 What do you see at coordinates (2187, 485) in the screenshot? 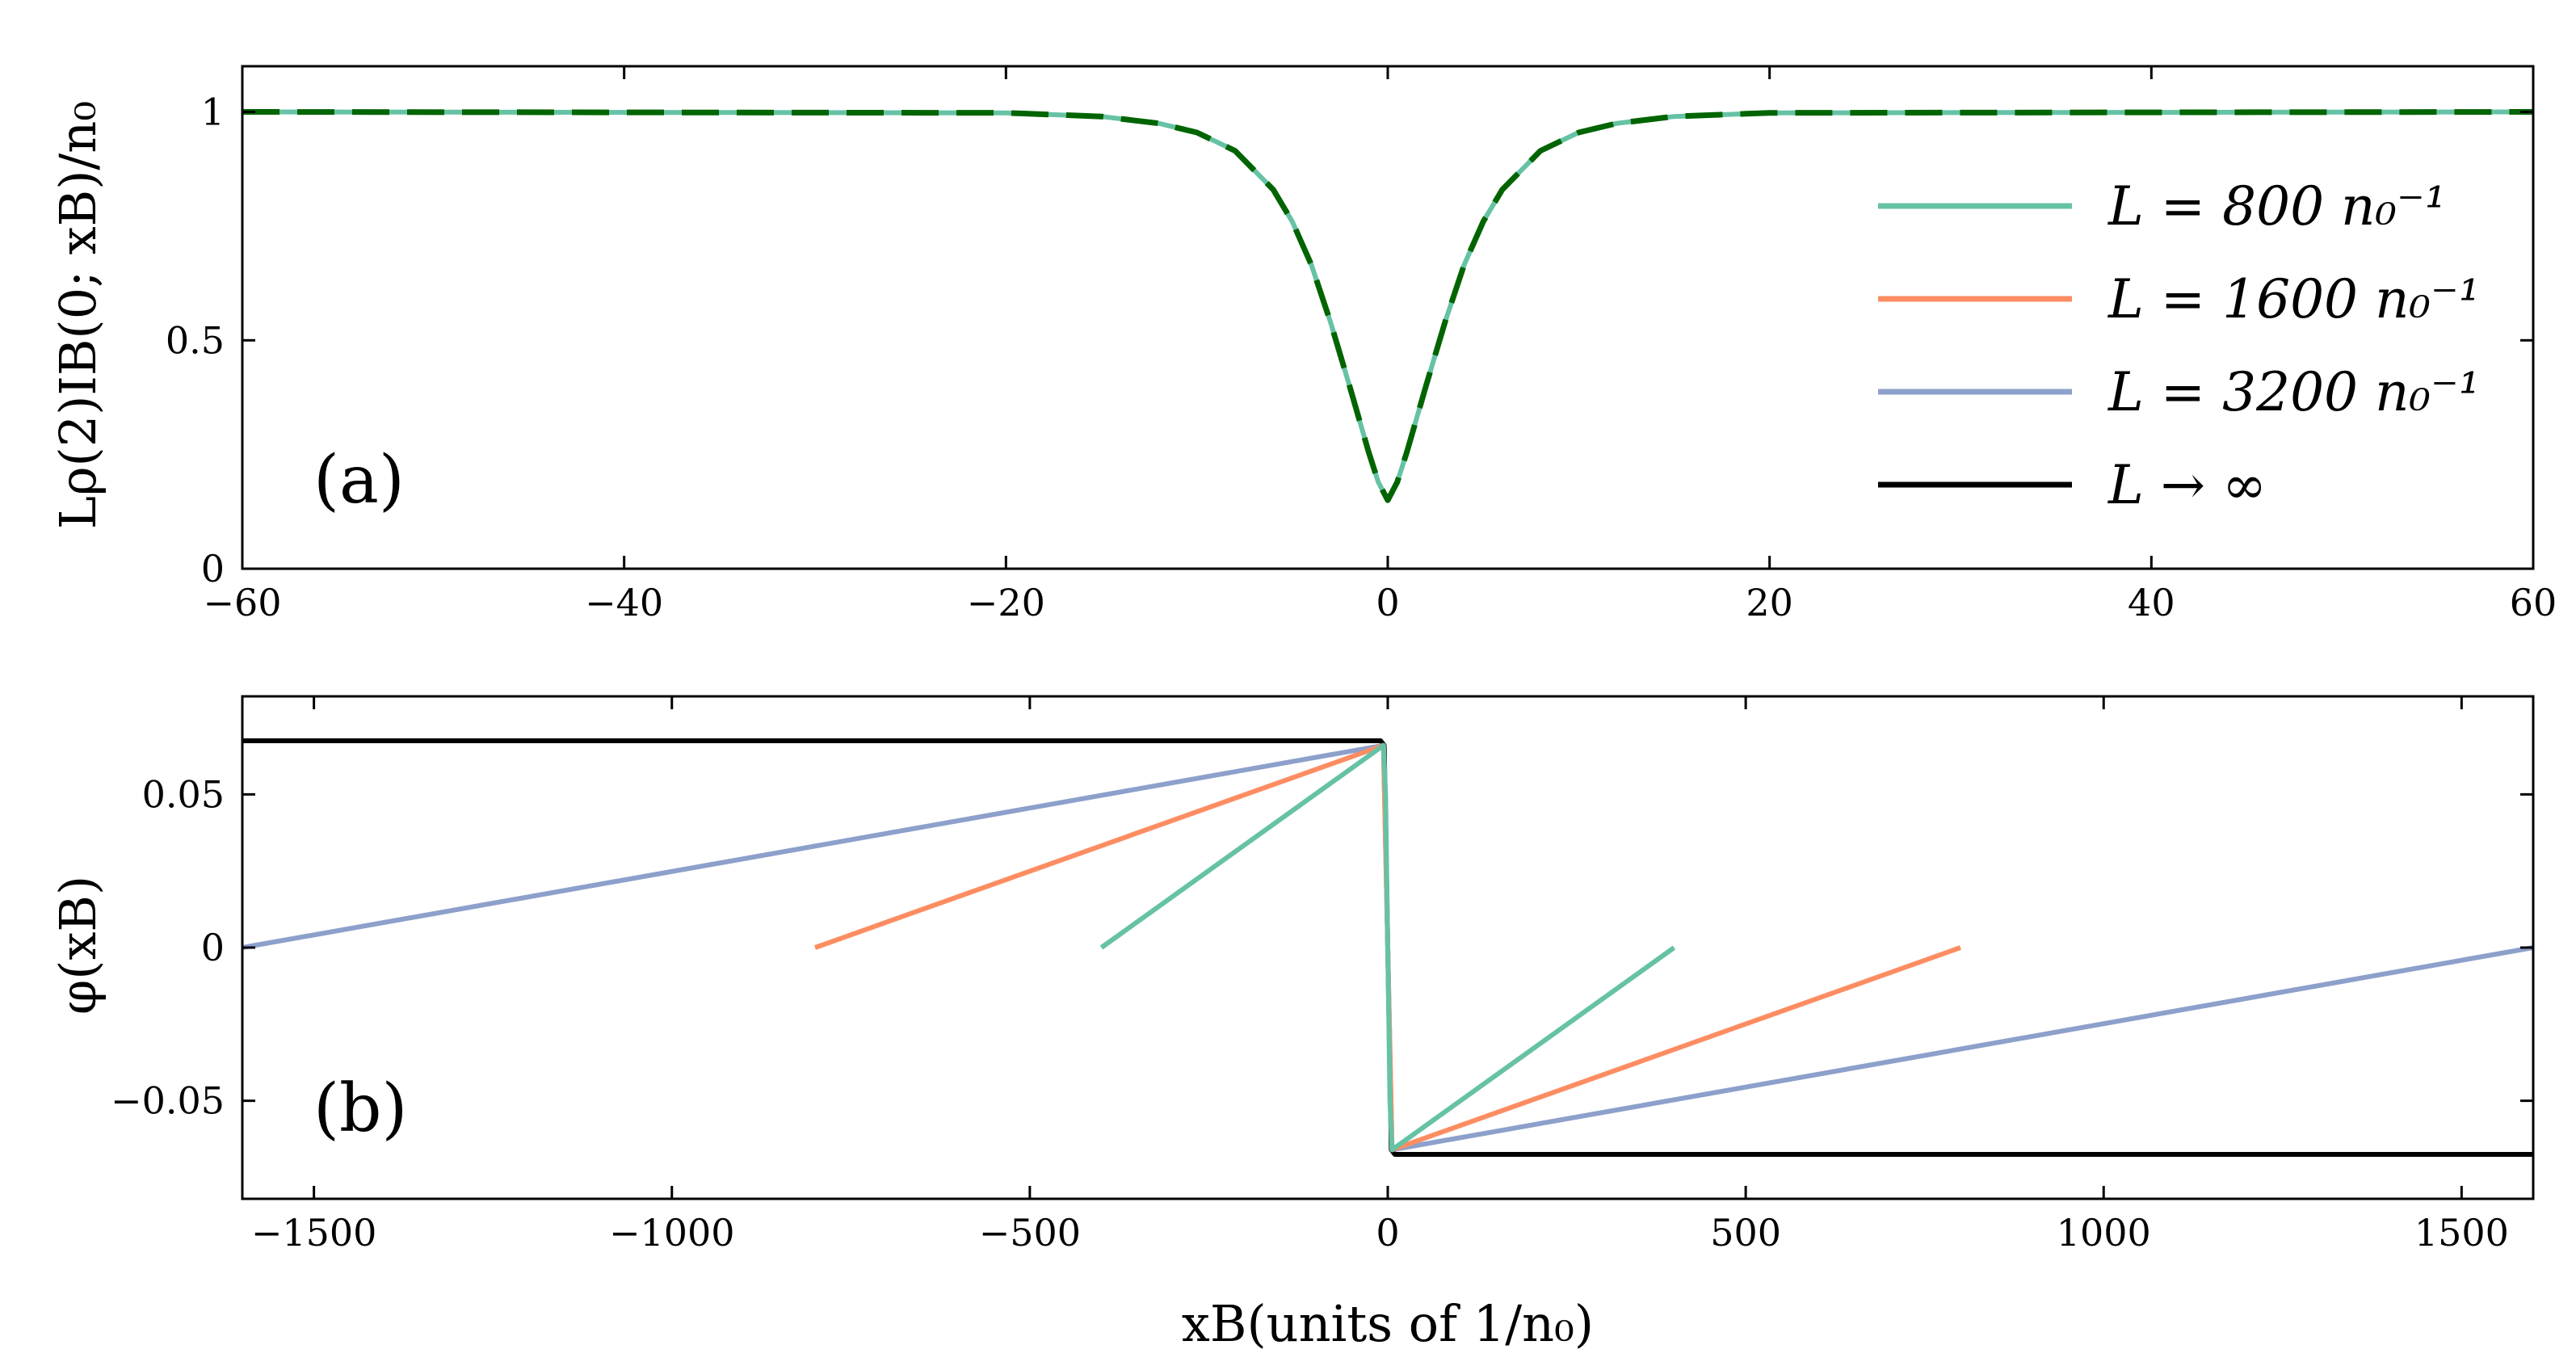
I see `legend-label-Linf: L → ∞` at bounding box center [2187, 485].